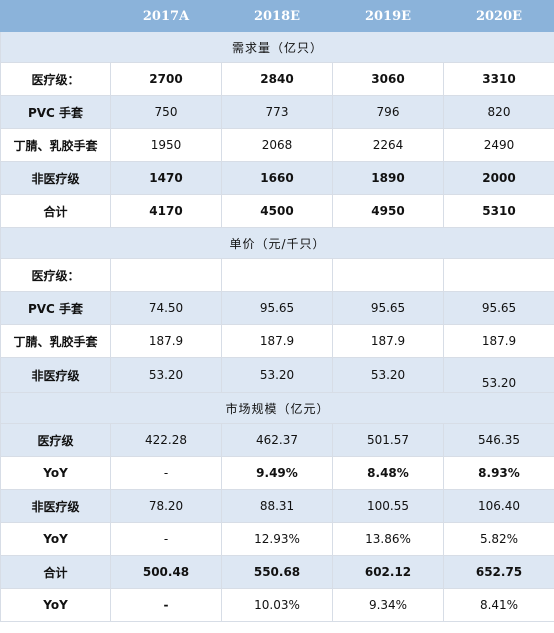  I want to click on table-row: 丁腈、乳胶手套 1950 2068 2264 2490, so click(277, 145).